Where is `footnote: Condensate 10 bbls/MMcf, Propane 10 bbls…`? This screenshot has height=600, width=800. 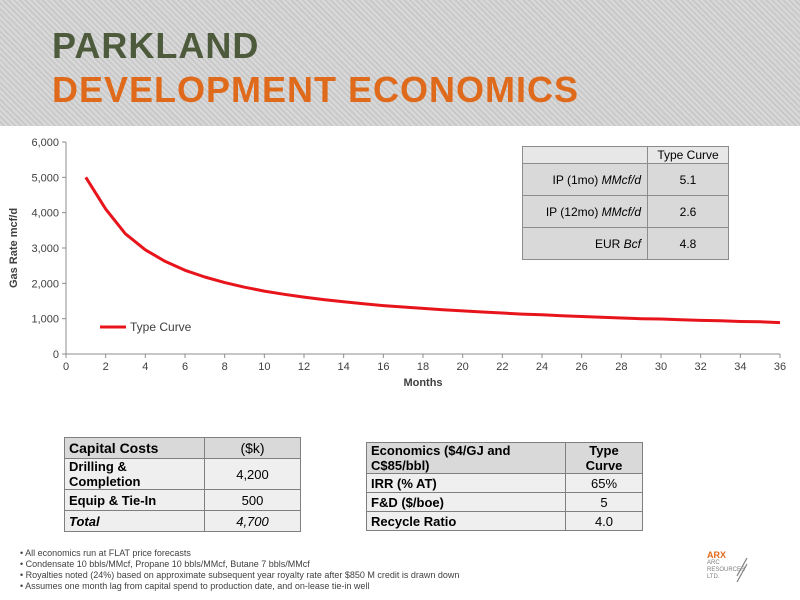
footnote: Condensate 10 bbls/MMcf, Propane 10 bbls… is located at coordinates (239, 564).